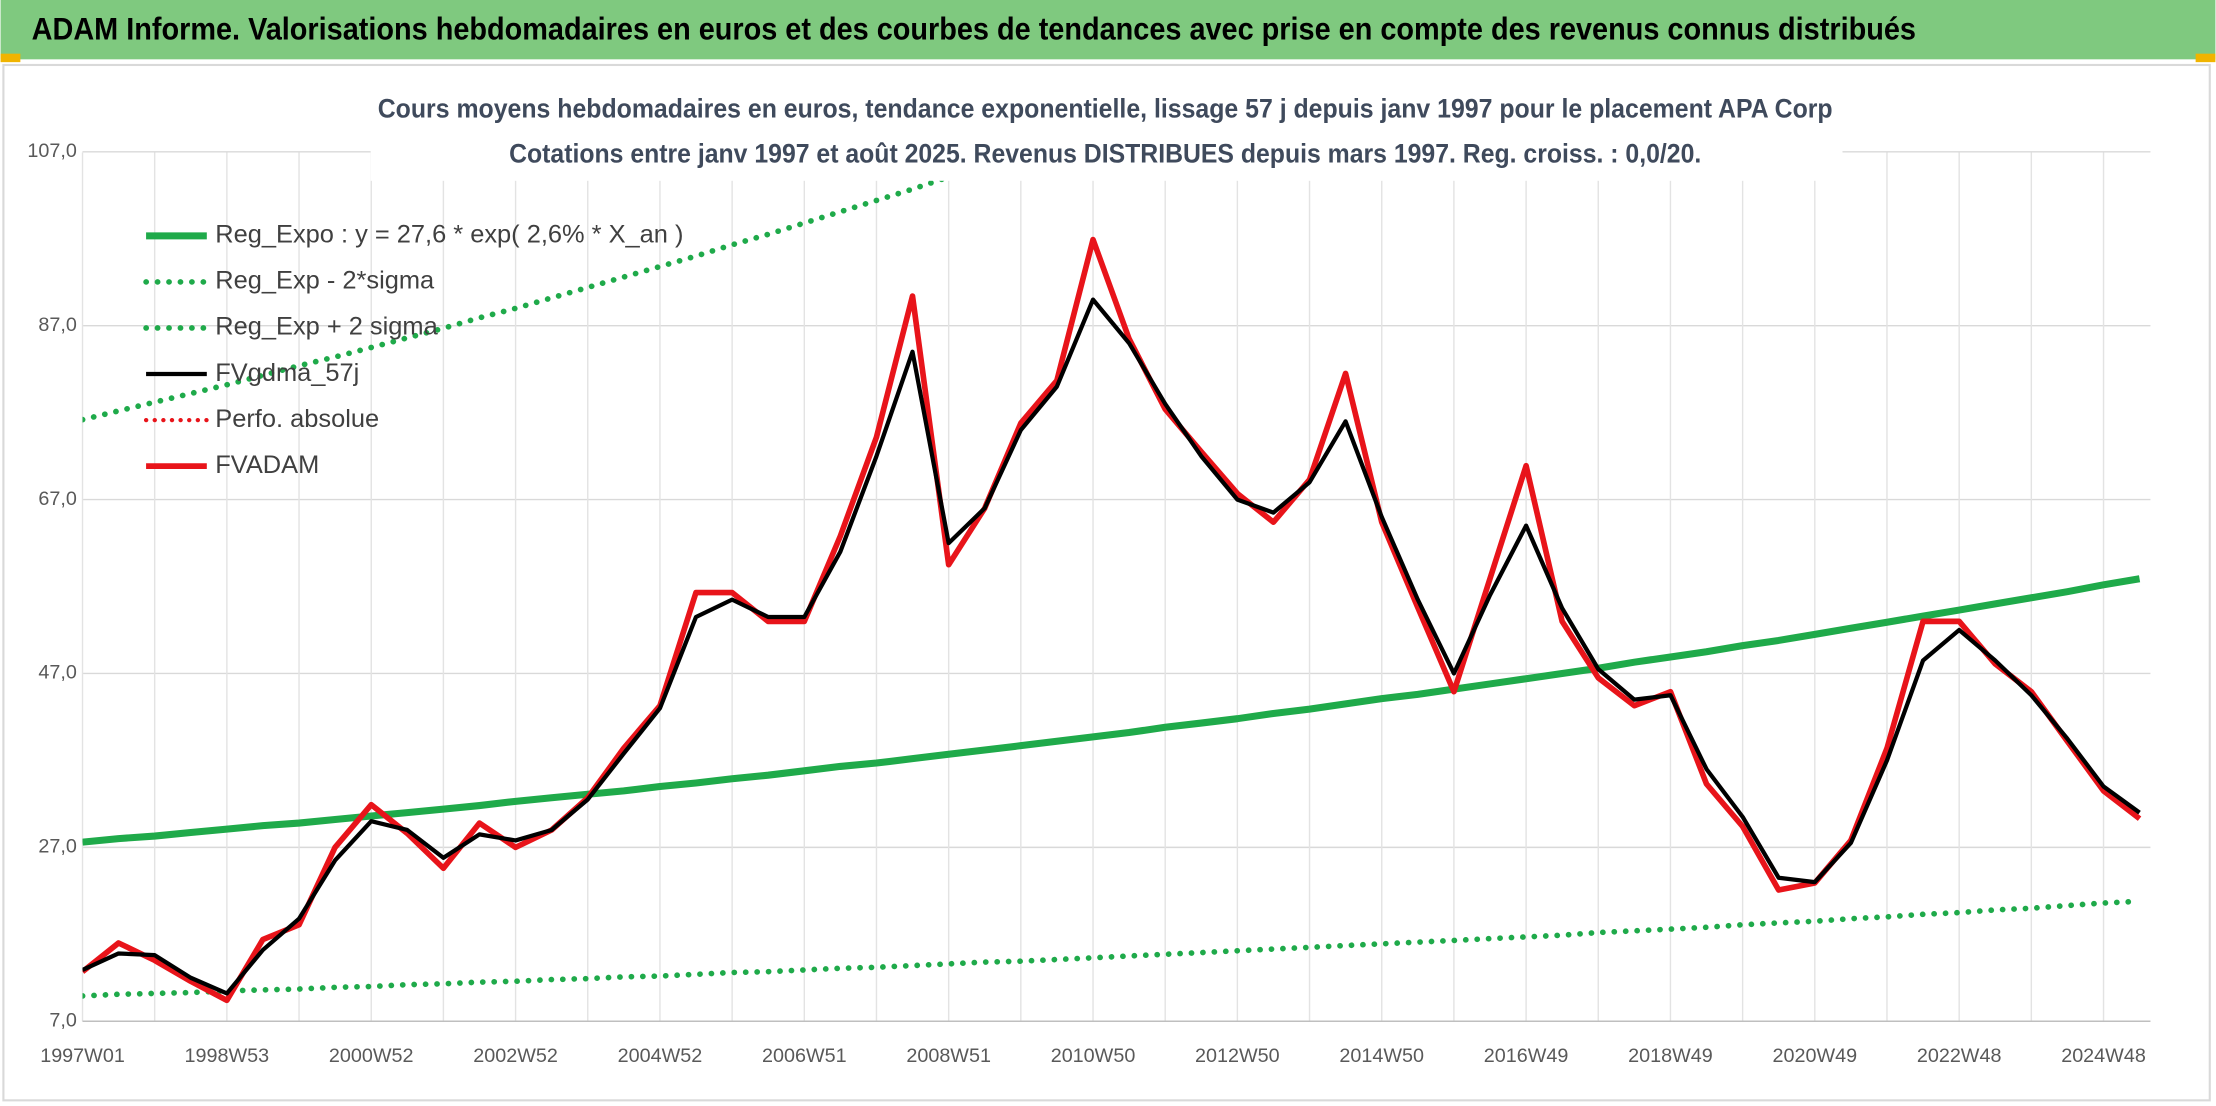 This screenshot has height=1106, width=2216. I want to click on x-tick-label: 2010W50, so click(1093, 1056).